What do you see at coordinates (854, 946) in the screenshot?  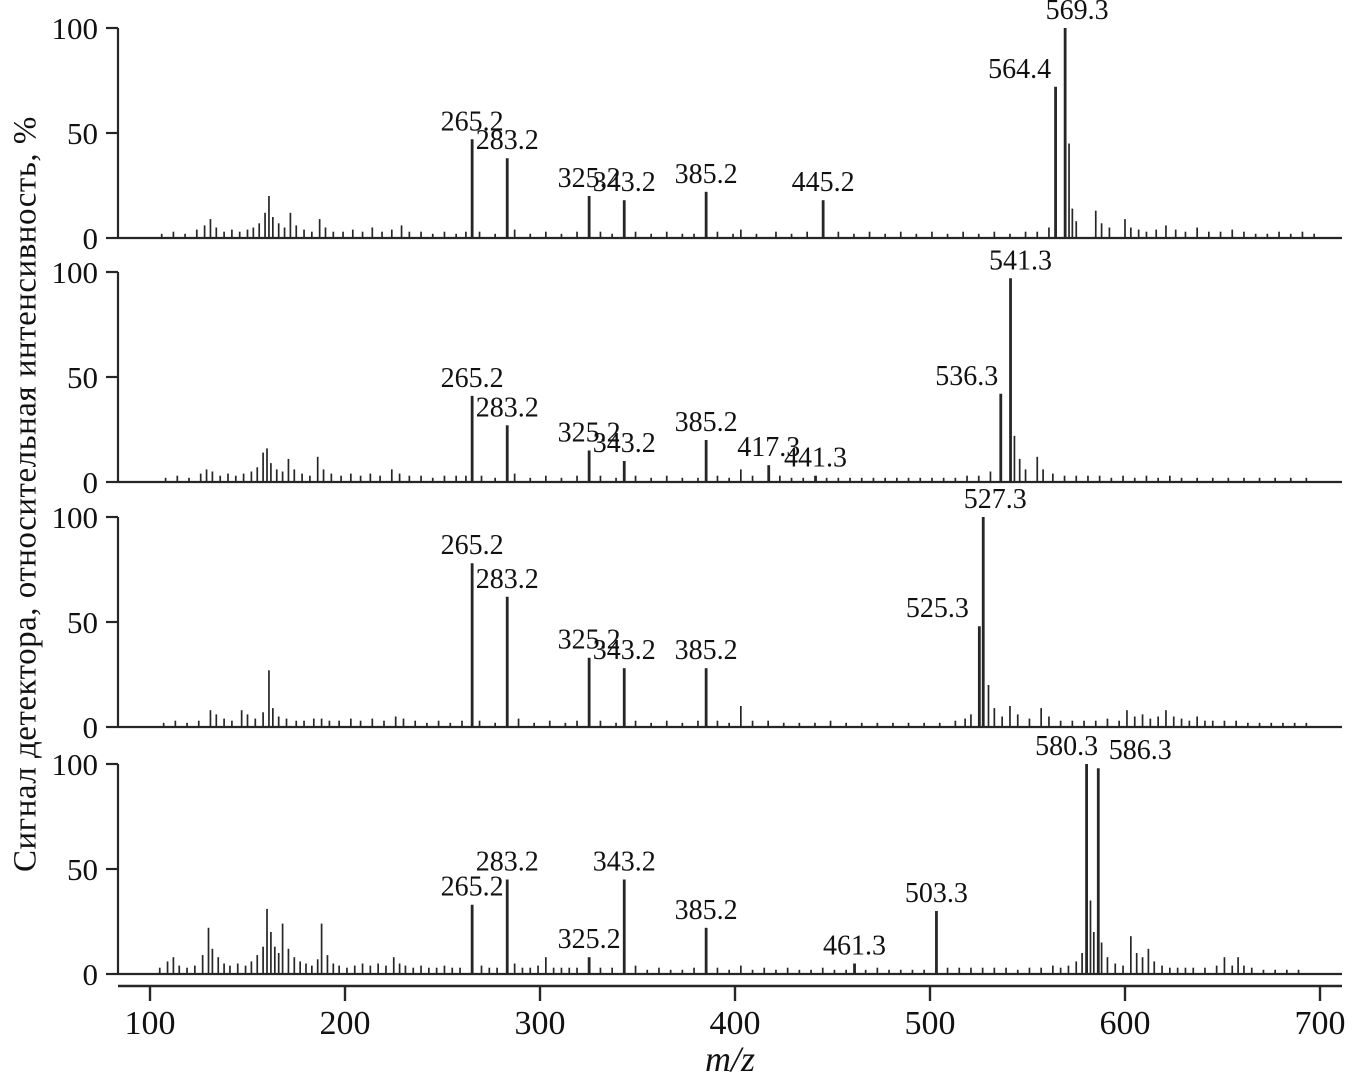 I see `peak-label: 461.3` at bounding box center [854, 946].